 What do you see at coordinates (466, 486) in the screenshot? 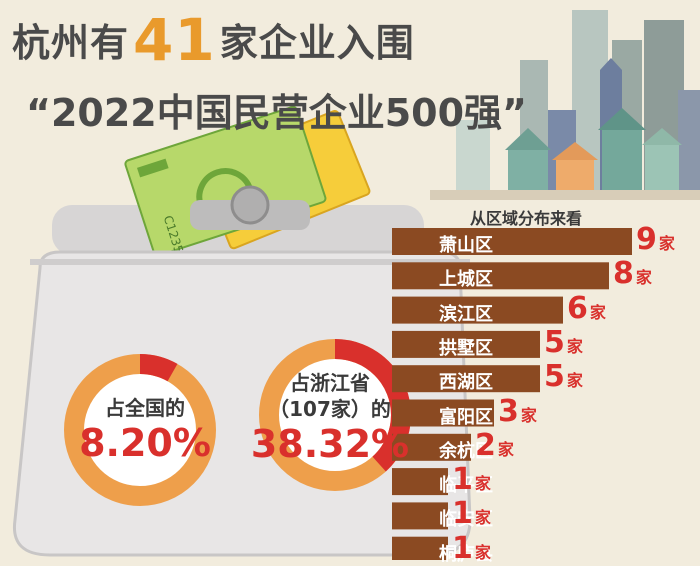
I see `bar-category-label: 临平区` at bounding box center [466, 486].